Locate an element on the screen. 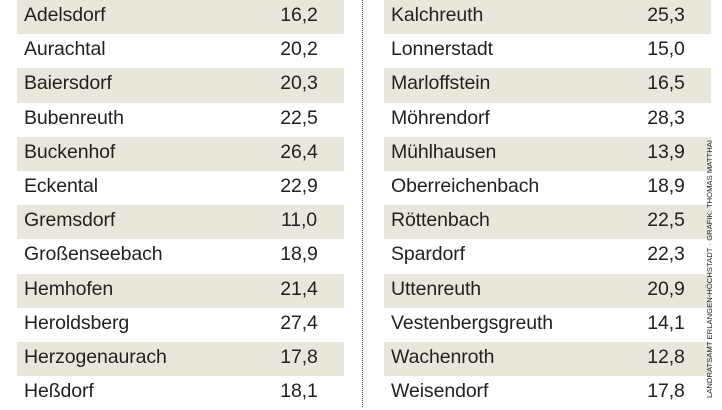  municipality-name: Adelsdorf is located at coordinates (65, 15).